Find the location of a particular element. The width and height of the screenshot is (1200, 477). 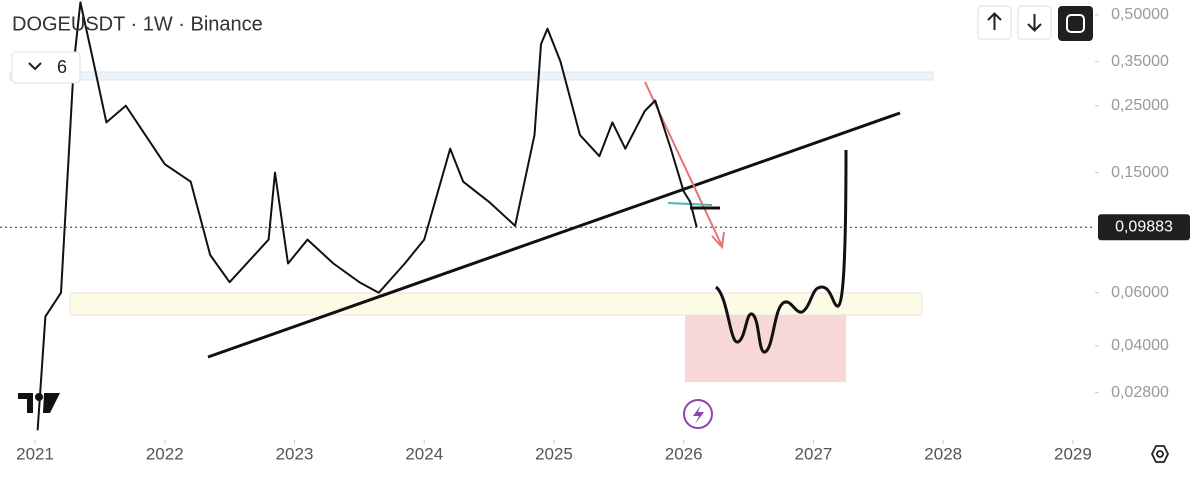

x-tick-label: 2024 is located at coordinates (424, 453).